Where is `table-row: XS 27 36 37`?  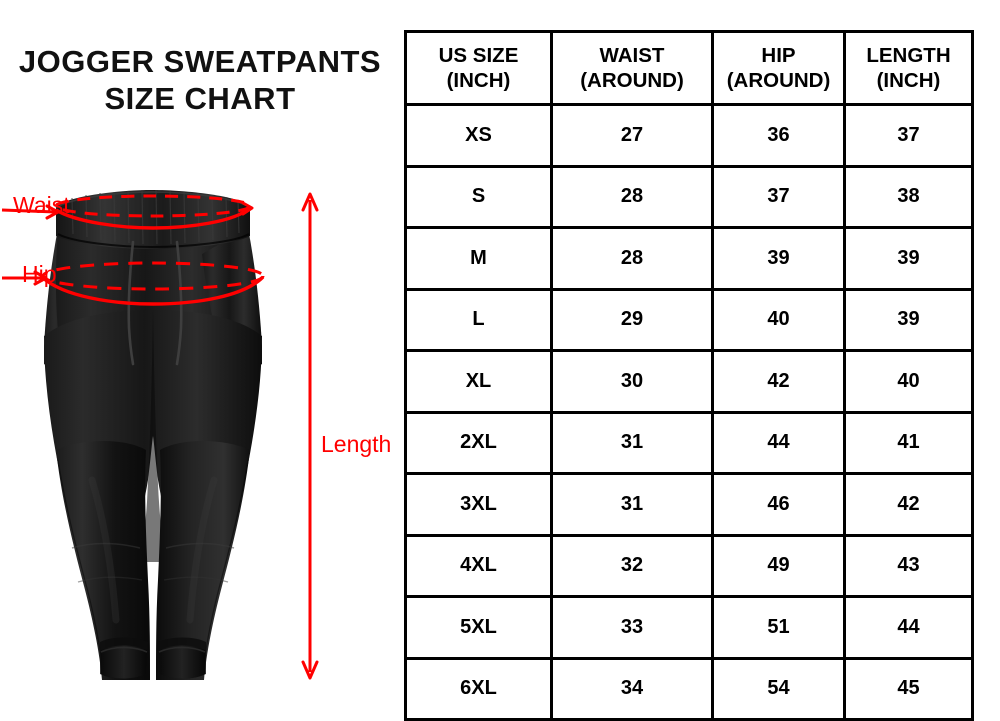
table-row: XS 27 36 37 is located at coordinates (689, 135).